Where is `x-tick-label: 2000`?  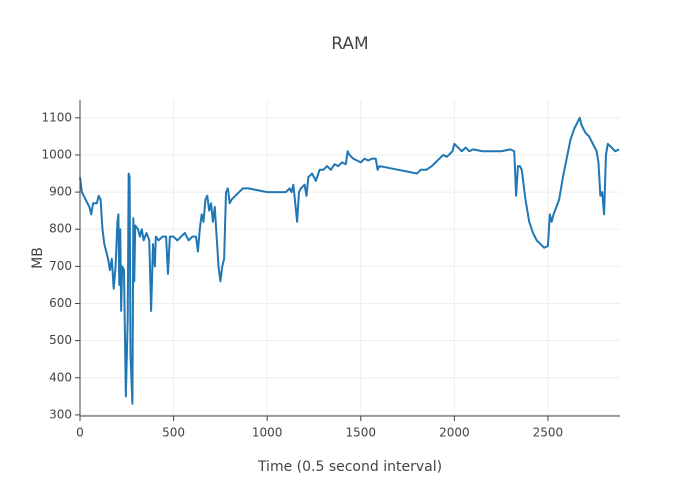
x-tick-label: 2000 is located at coordinates (454, 433).